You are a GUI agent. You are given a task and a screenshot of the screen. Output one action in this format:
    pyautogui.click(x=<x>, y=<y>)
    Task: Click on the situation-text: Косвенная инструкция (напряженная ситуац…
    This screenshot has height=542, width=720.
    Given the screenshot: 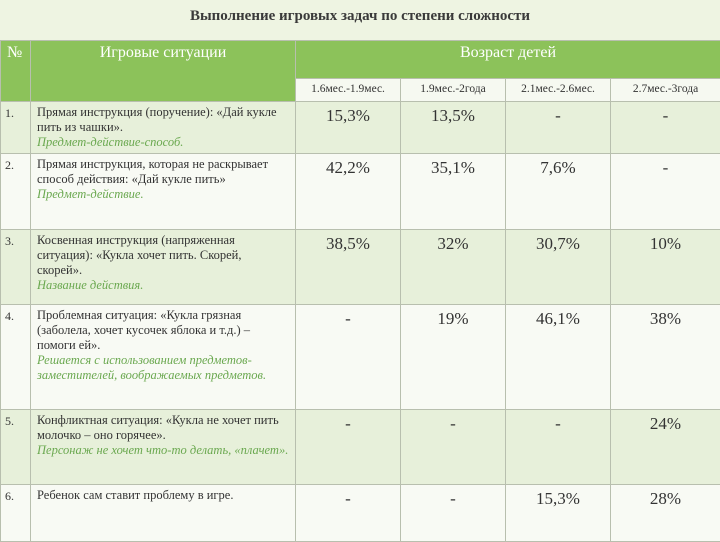 What is the action you would take?
    pyautogui.click(x=163, y=255)
    